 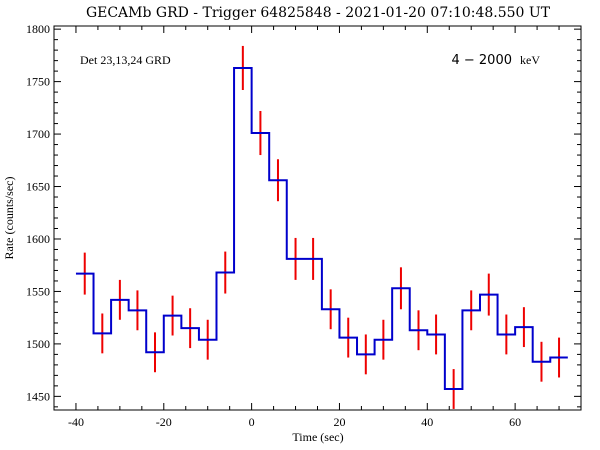 I want to click on y-axis-label: Rate (counts/sec), so click(x=9, y=218).